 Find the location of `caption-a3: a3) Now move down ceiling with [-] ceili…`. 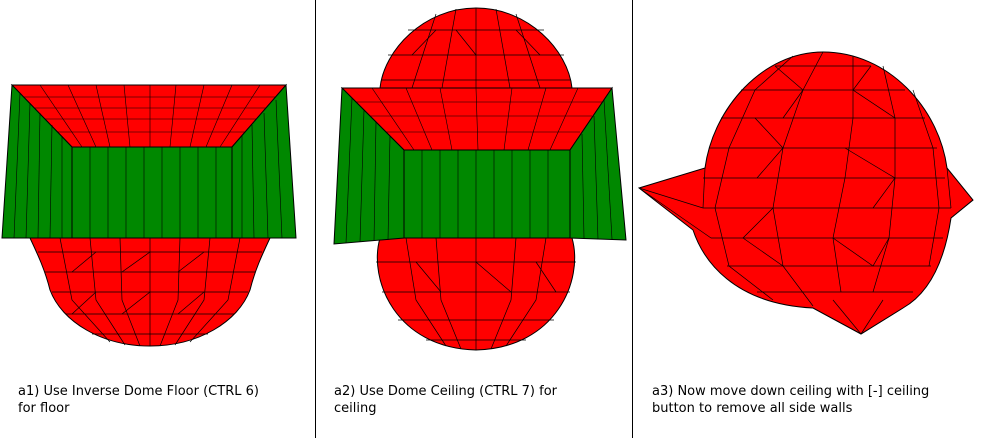

caption-a3: a3) Now move down ceiling with [-] ceili… is located at coordinates (790, 400).